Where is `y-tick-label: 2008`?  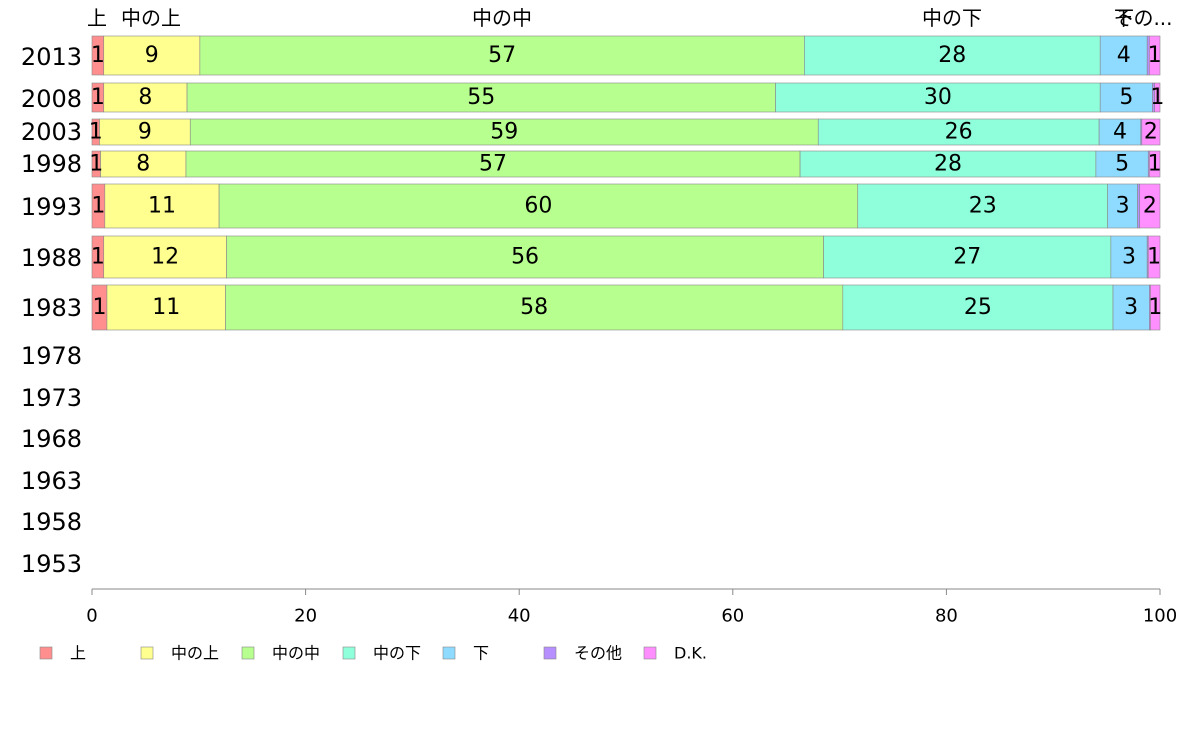 y-tick-label: 2008 is located at coordinates (51, 99).